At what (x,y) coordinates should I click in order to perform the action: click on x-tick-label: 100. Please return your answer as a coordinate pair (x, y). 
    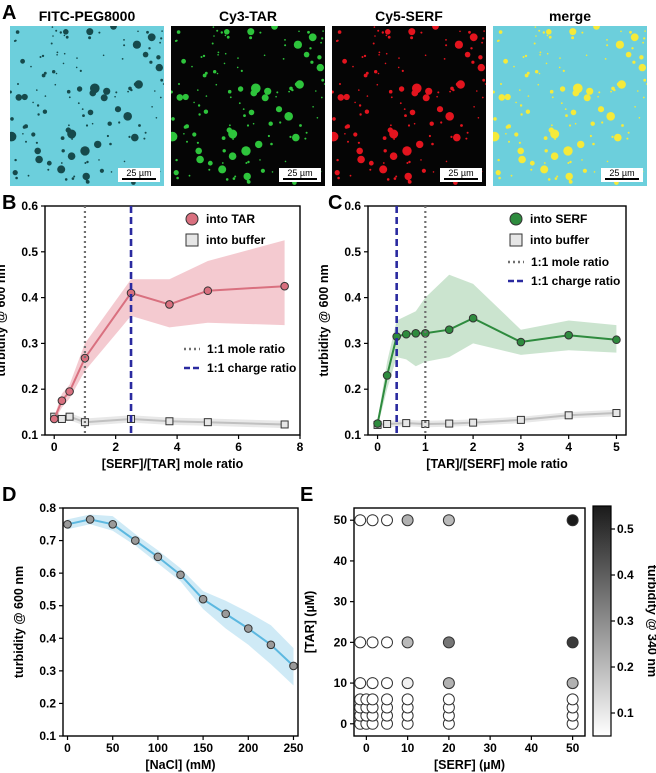
    Looking at the image, I should click on (158, 748).